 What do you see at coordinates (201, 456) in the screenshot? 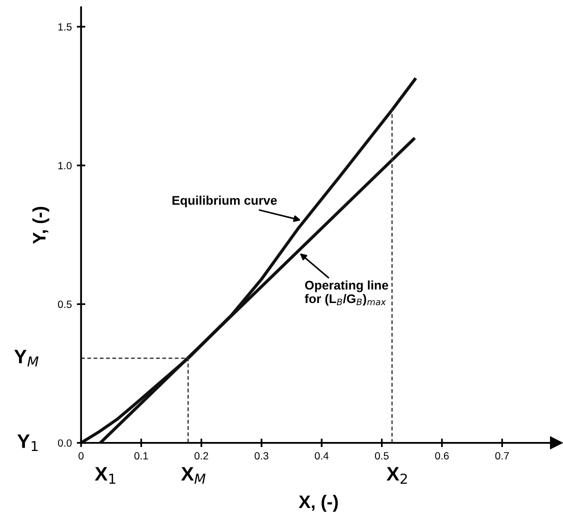
I see `x-tick-label: 0.2` at bounding box center [201, 456].